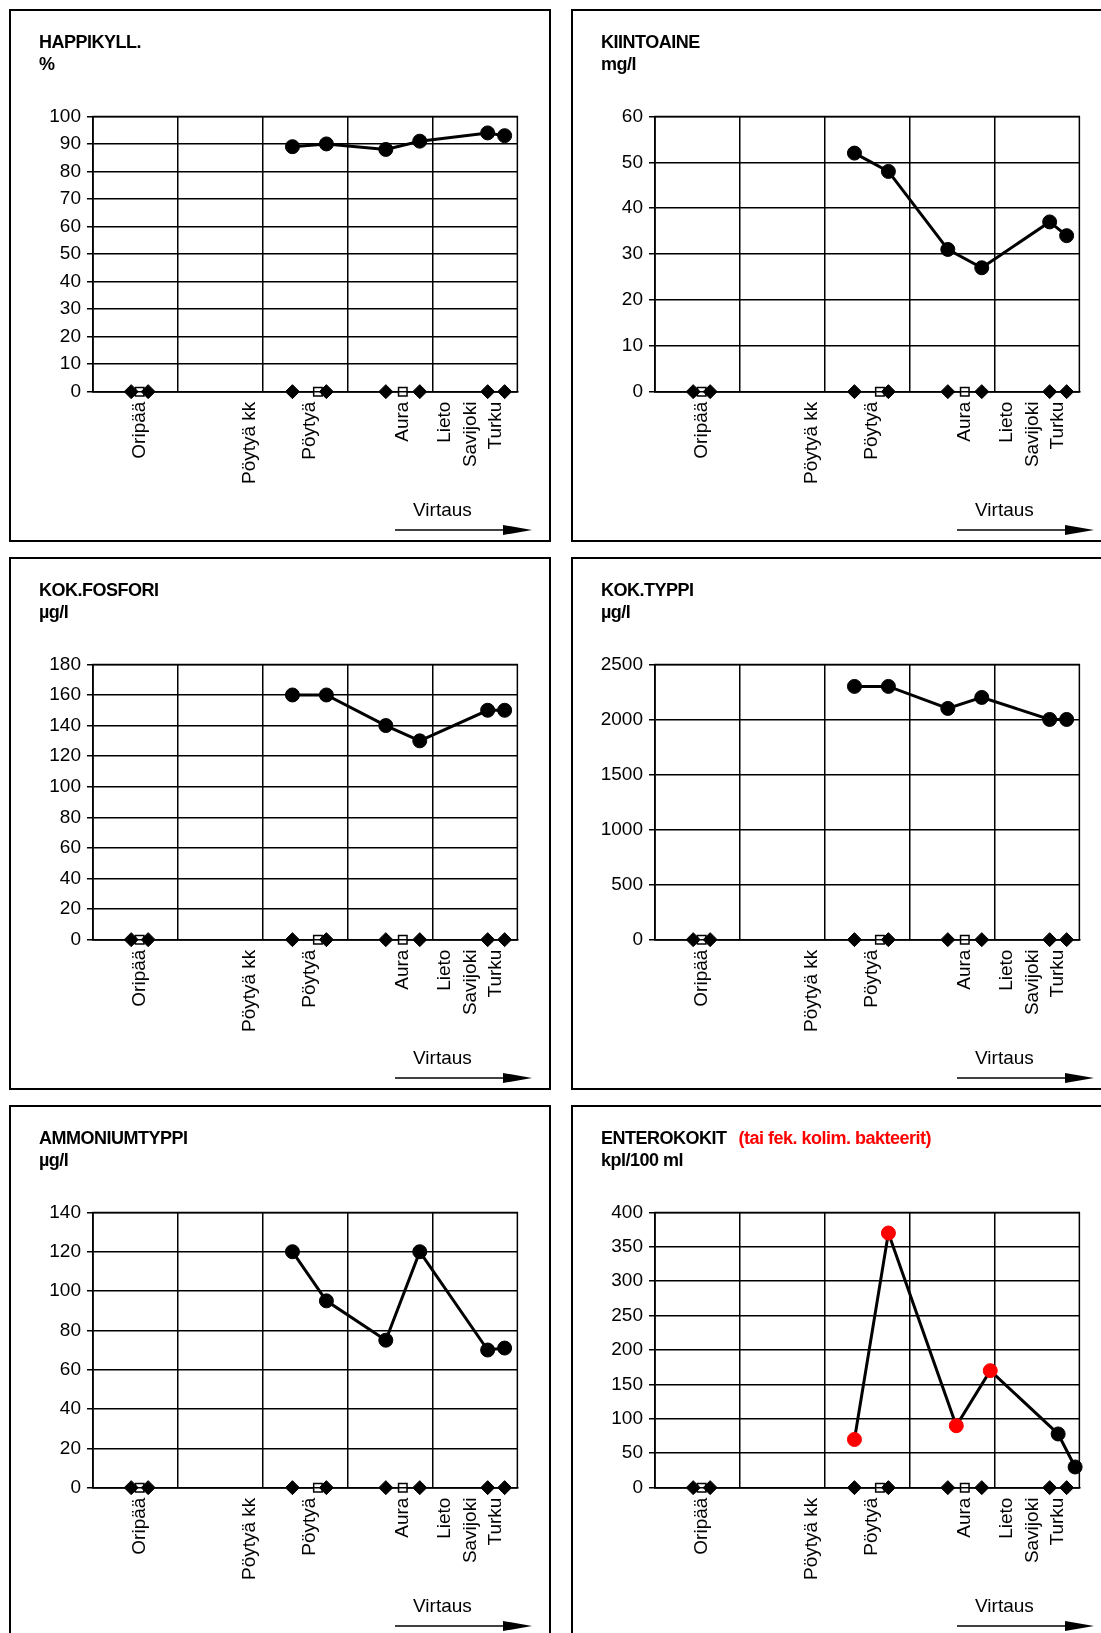  Describe the element at coordinates (621, 663) in the screenshot. I see `y-tick-label: 2500` at that location.